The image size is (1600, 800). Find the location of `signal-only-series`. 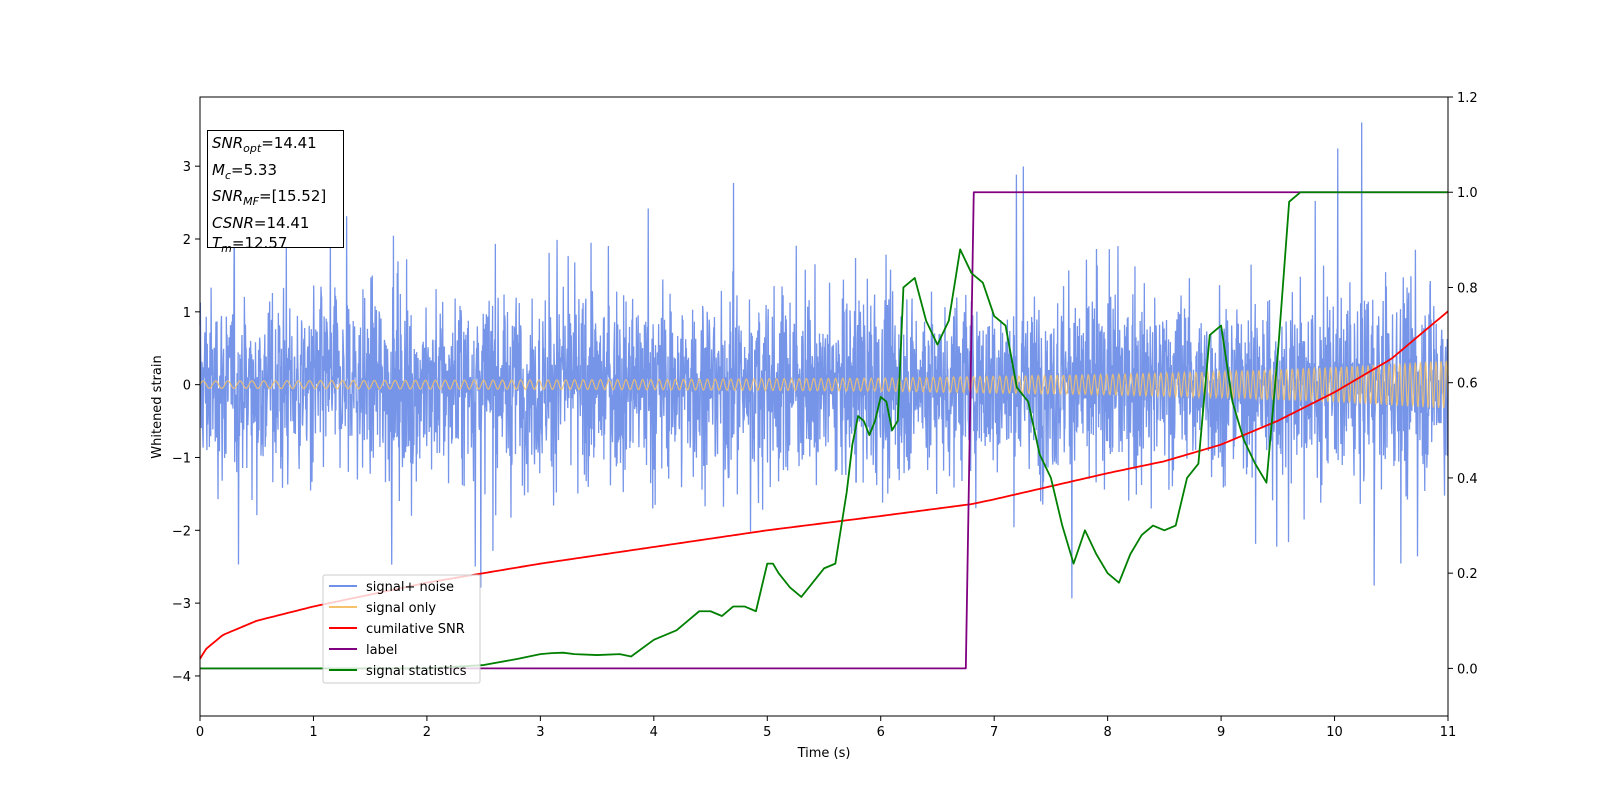

signal-only-series is located at coordinates (824, 384).